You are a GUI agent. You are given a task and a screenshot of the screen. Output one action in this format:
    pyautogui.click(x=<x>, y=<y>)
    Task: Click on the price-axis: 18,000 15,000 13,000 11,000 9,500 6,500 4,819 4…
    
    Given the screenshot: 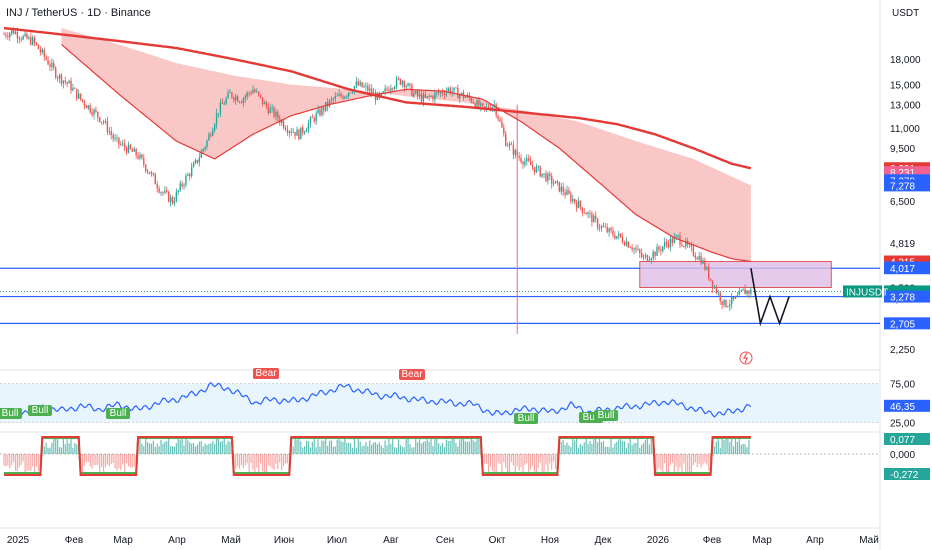 What is the action you would take?
    pyautogui.click(x=886, y=268)
    